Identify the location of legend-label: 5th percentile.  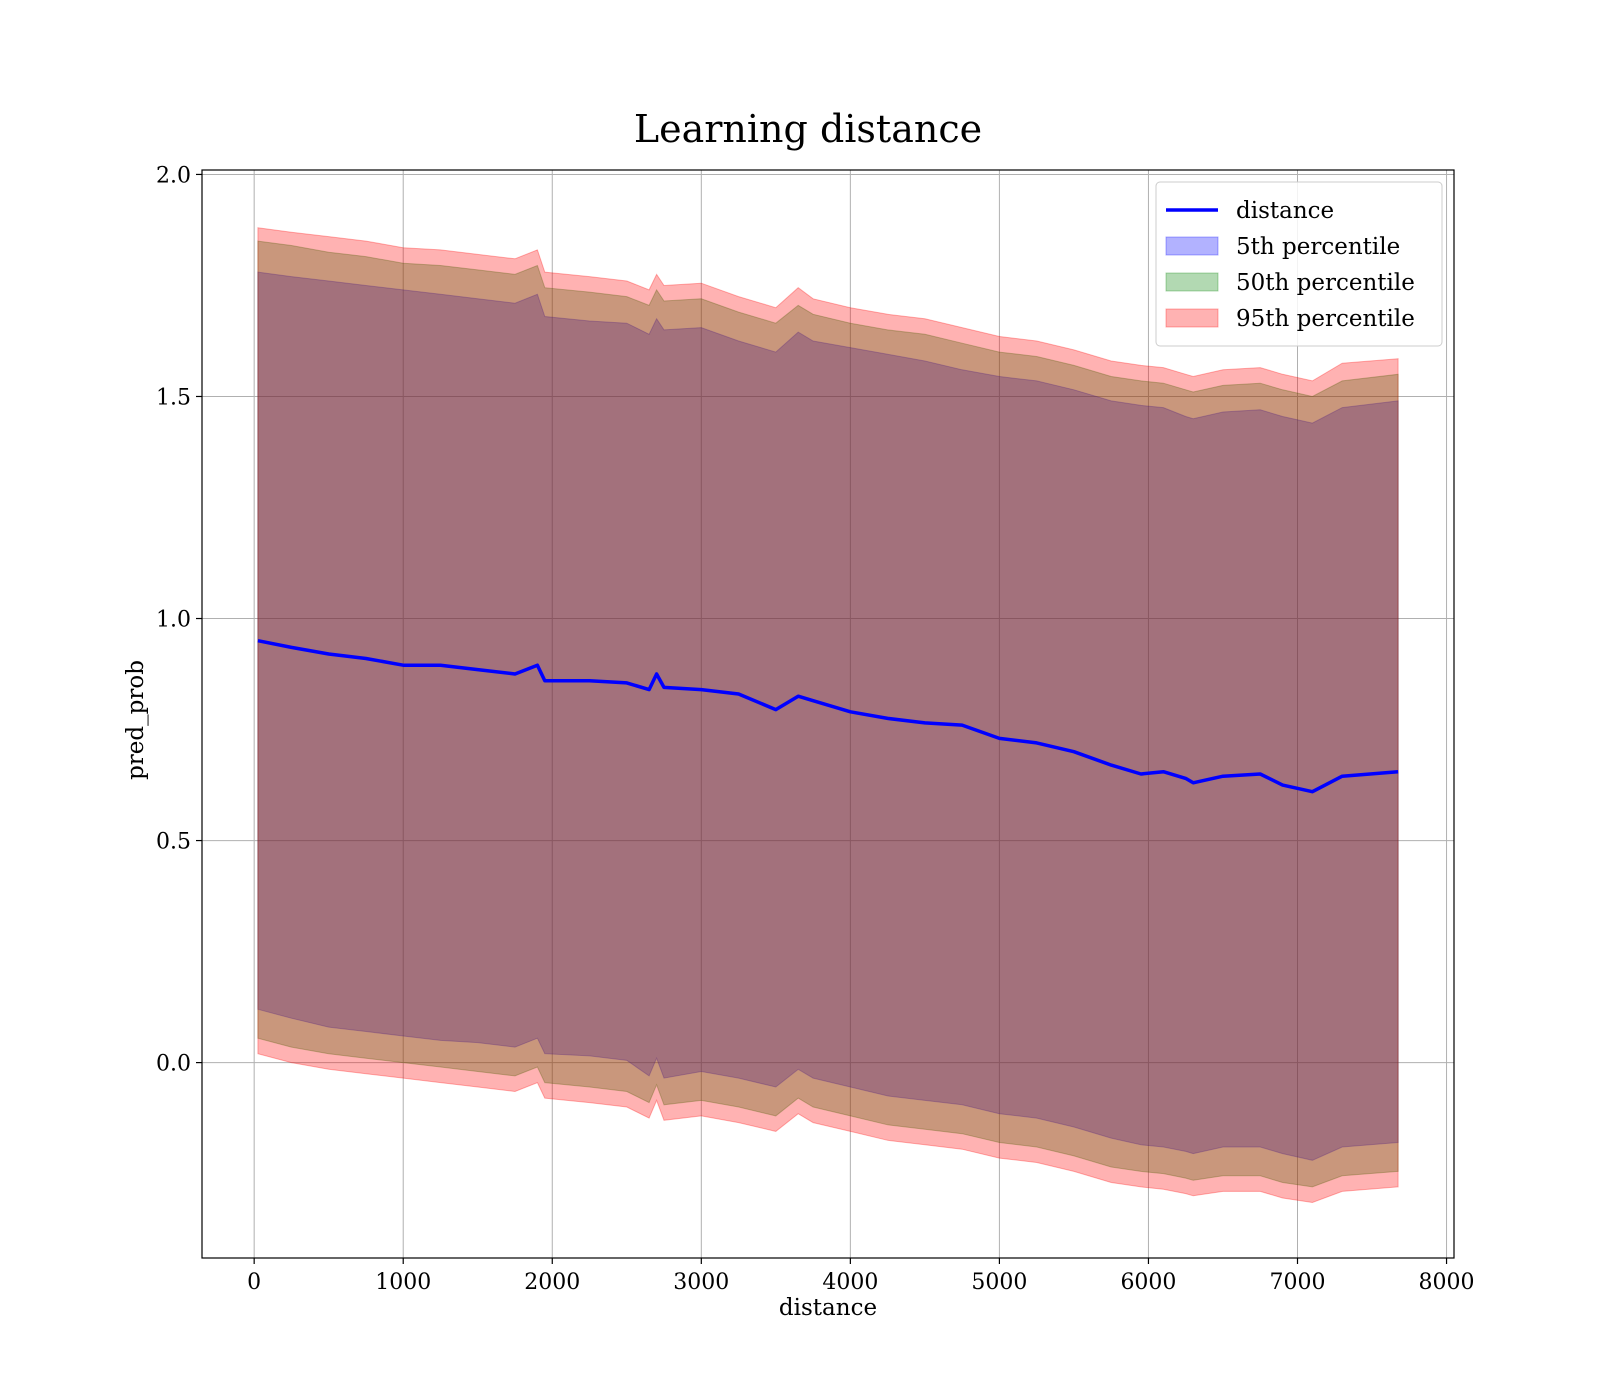
(1318, 247).